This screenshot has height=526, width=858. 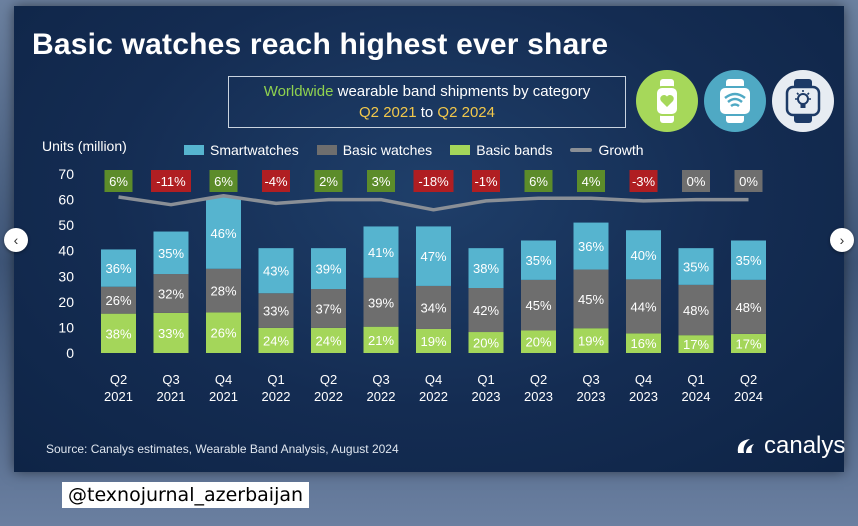 What do you see at coordinates (298, 91) in the screenshot?
I see `subtitle-worldwide: Worldwide` at bounding box center [298, 91].